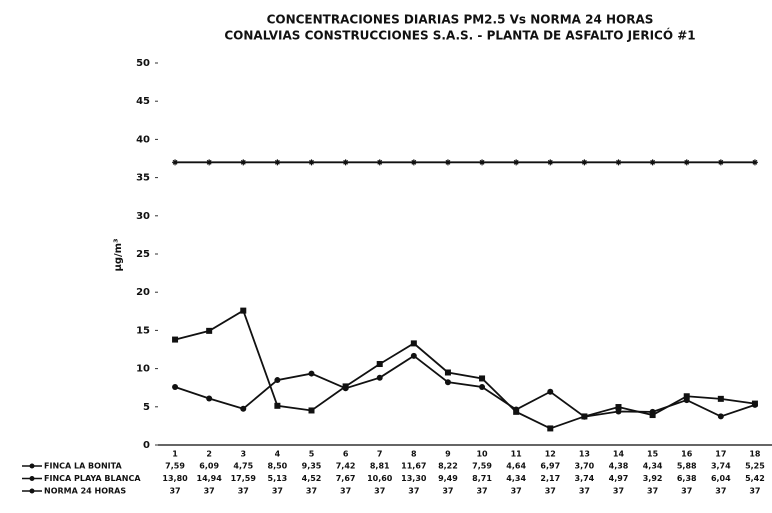  What do you see at coordinates (584, 454) in the screenshot?
I see `x-tick-label: 13` at bounding box center [584, 454].